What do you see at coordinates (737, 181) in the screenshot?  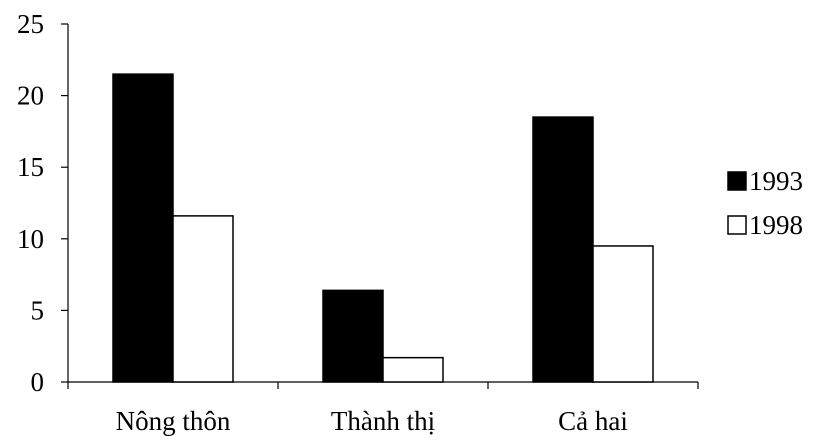 I see `legend-swatch-1993` at bounding box center [737, 181].